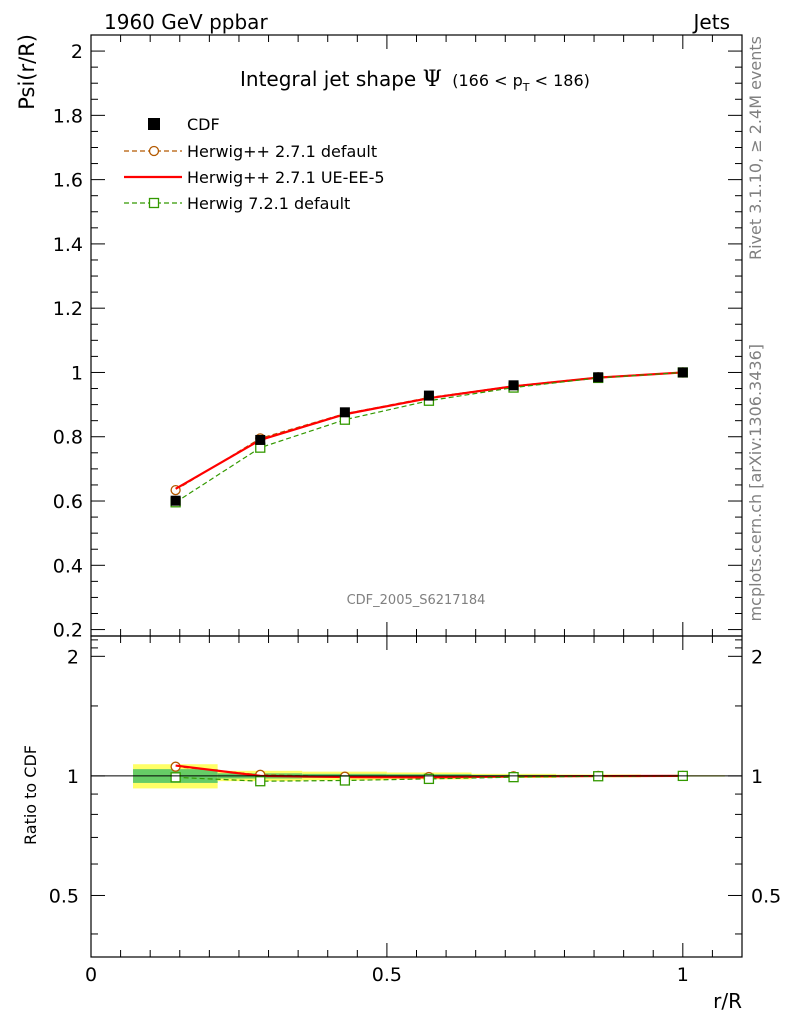 The height and width of the screenshot is (1024, 786). What do you see at coordinates (766, 896) in the screenshot?
I see `ratio-tick-label-right-0: 0.5` at bounding box center [766, 896].